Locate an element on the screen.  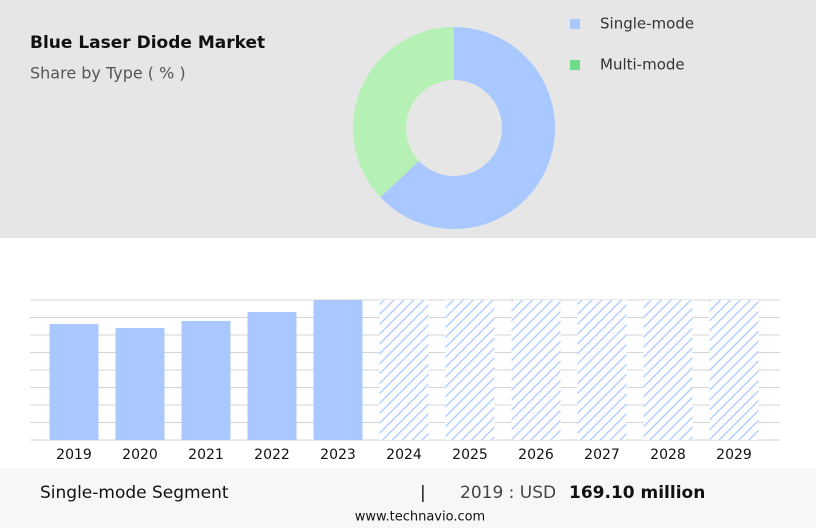
source: www.technavio.com is located at coordinates (420, 517).